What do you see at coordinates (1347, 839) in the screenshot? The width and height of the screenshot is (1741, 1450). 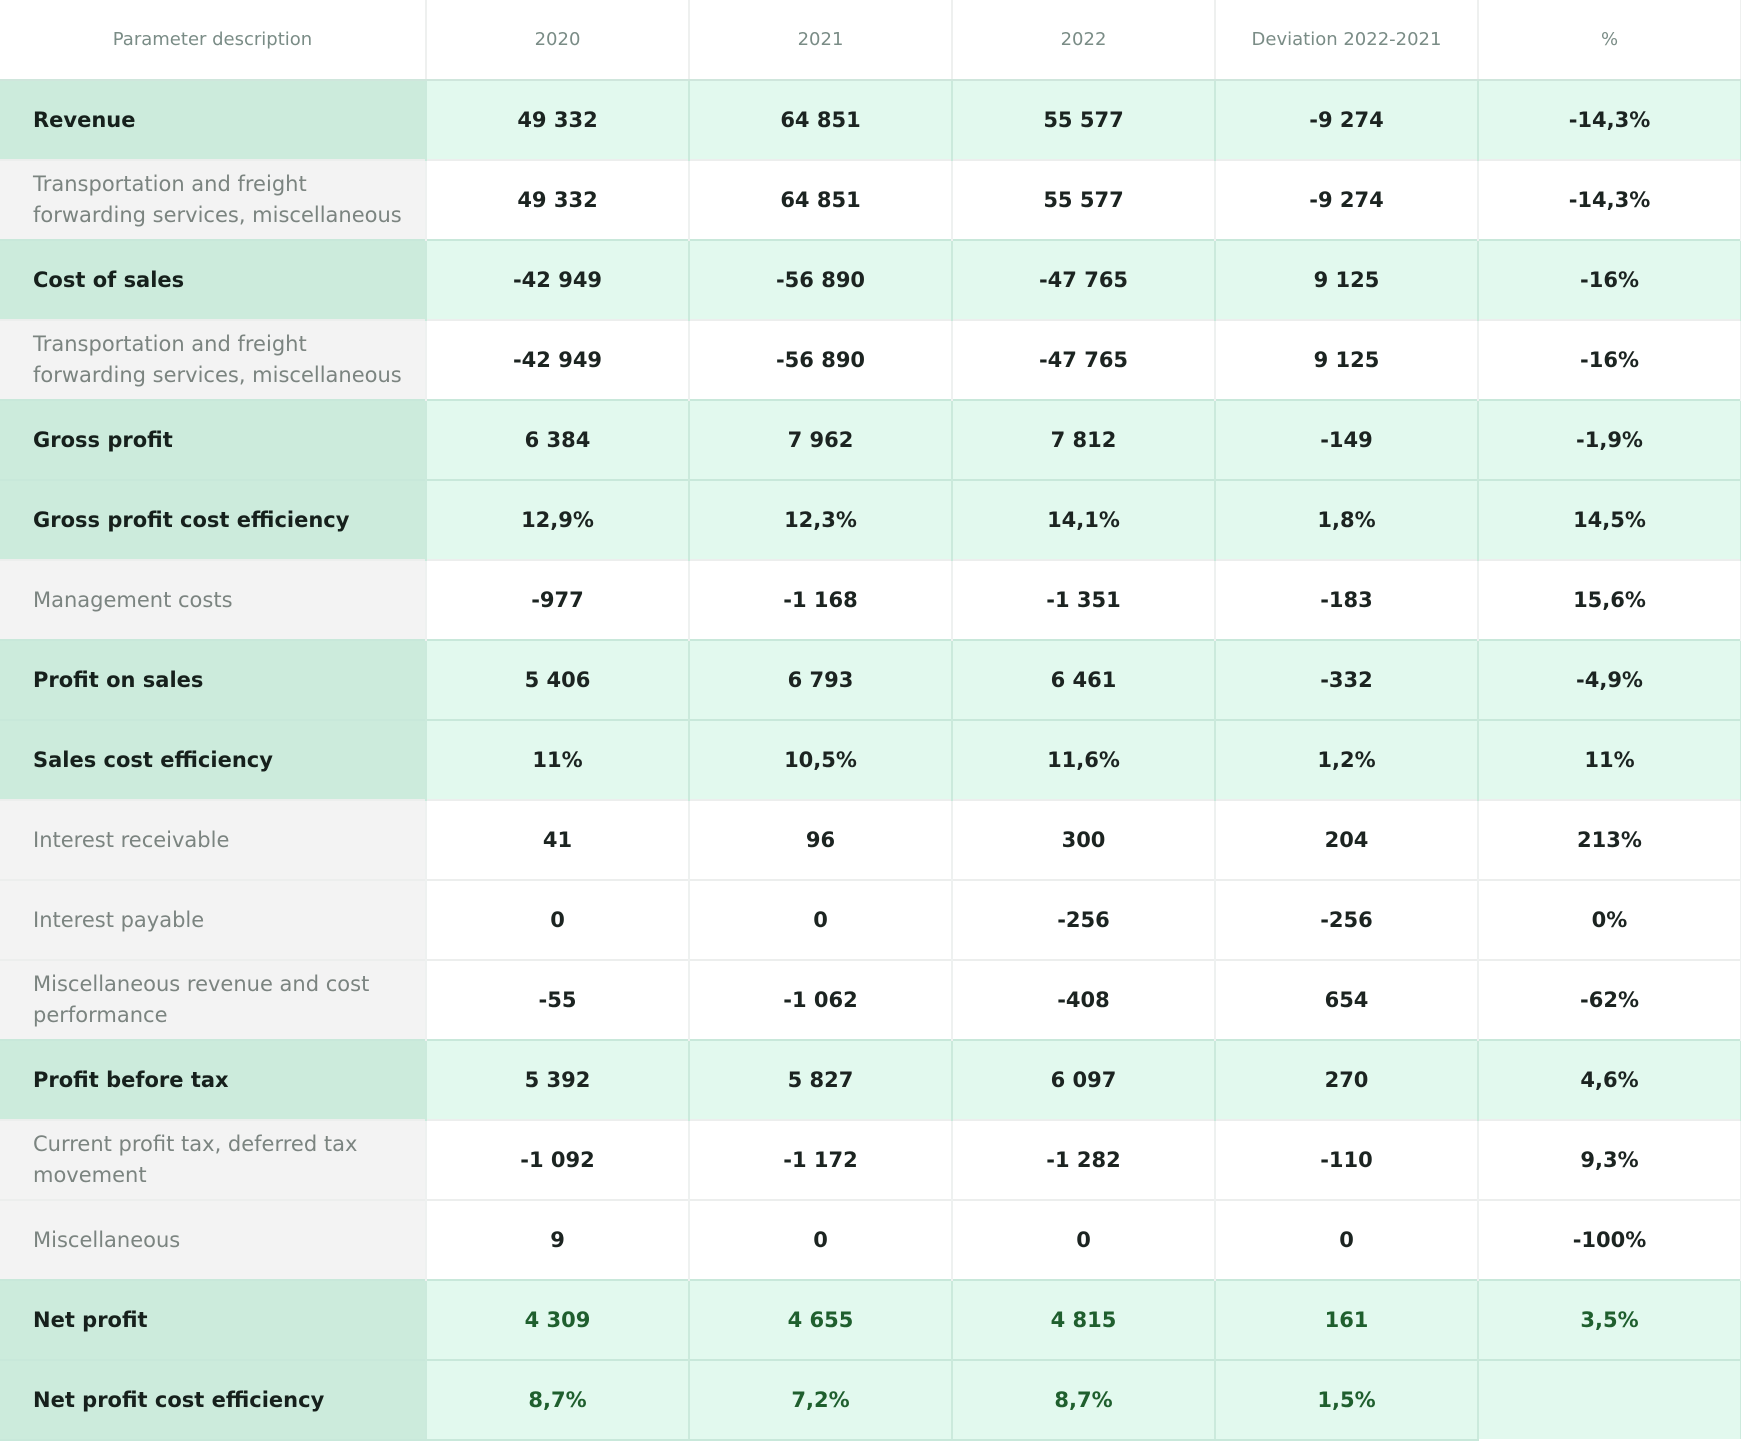 I see `value-deviation: 204` at bounding box center [1347, 839].